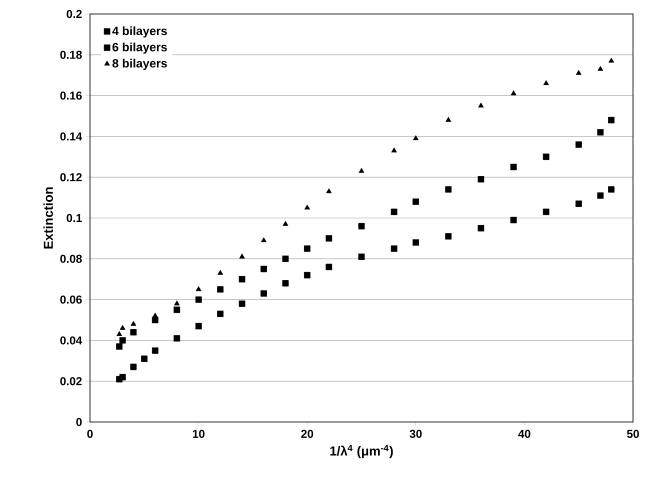 Image resolution: width=667 pixels, height=504 pixels. I want to click on y-tick-label: 0.2, so click(74, 14).